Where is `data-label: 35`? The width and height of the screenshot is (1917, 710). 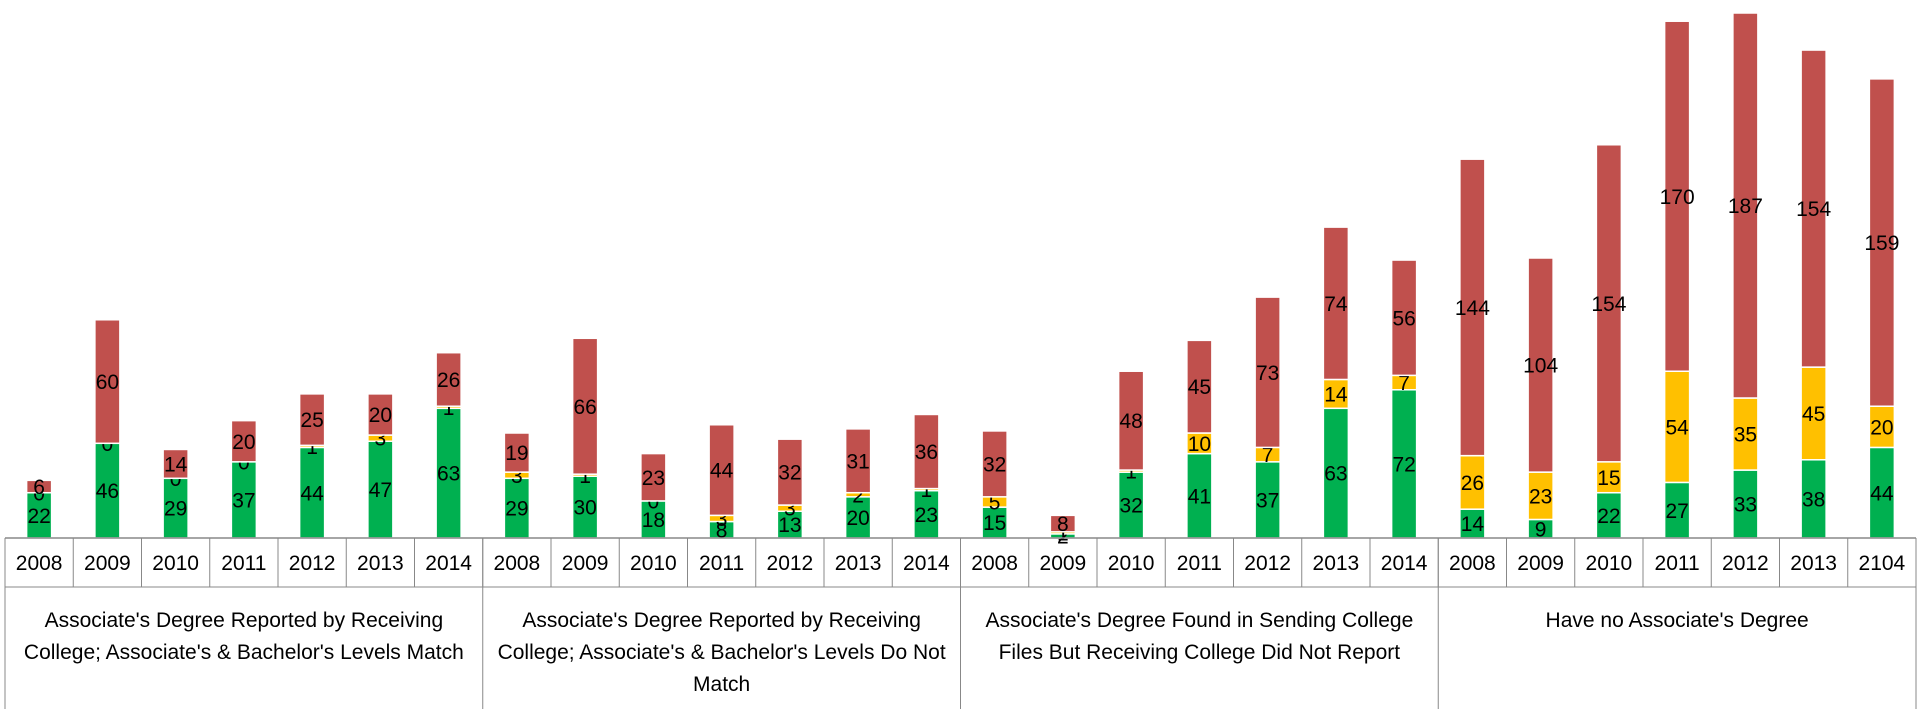
data-label: 35 is located at coordinates (1745, 435).